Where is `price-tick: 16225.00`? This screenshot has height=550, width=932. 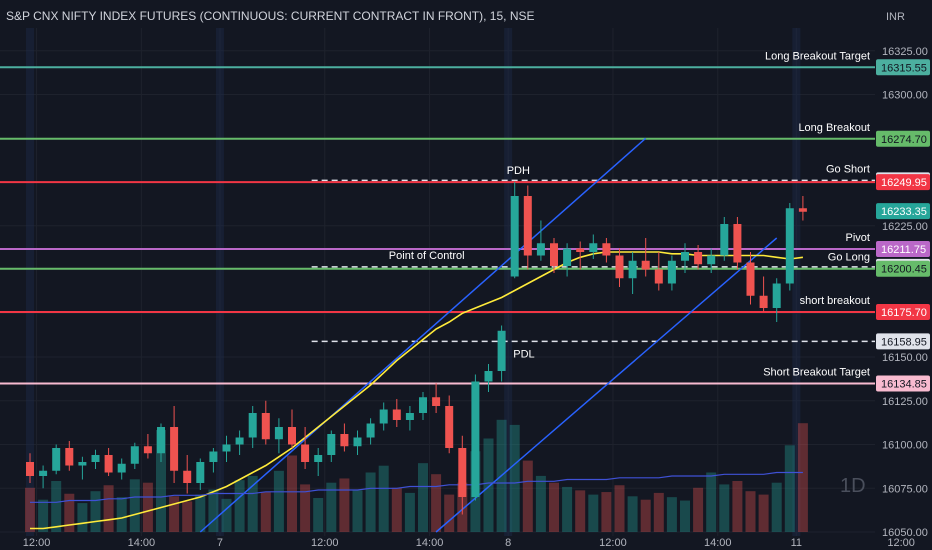
price-tick: 16225.00 is located at coordinates (905, 227).